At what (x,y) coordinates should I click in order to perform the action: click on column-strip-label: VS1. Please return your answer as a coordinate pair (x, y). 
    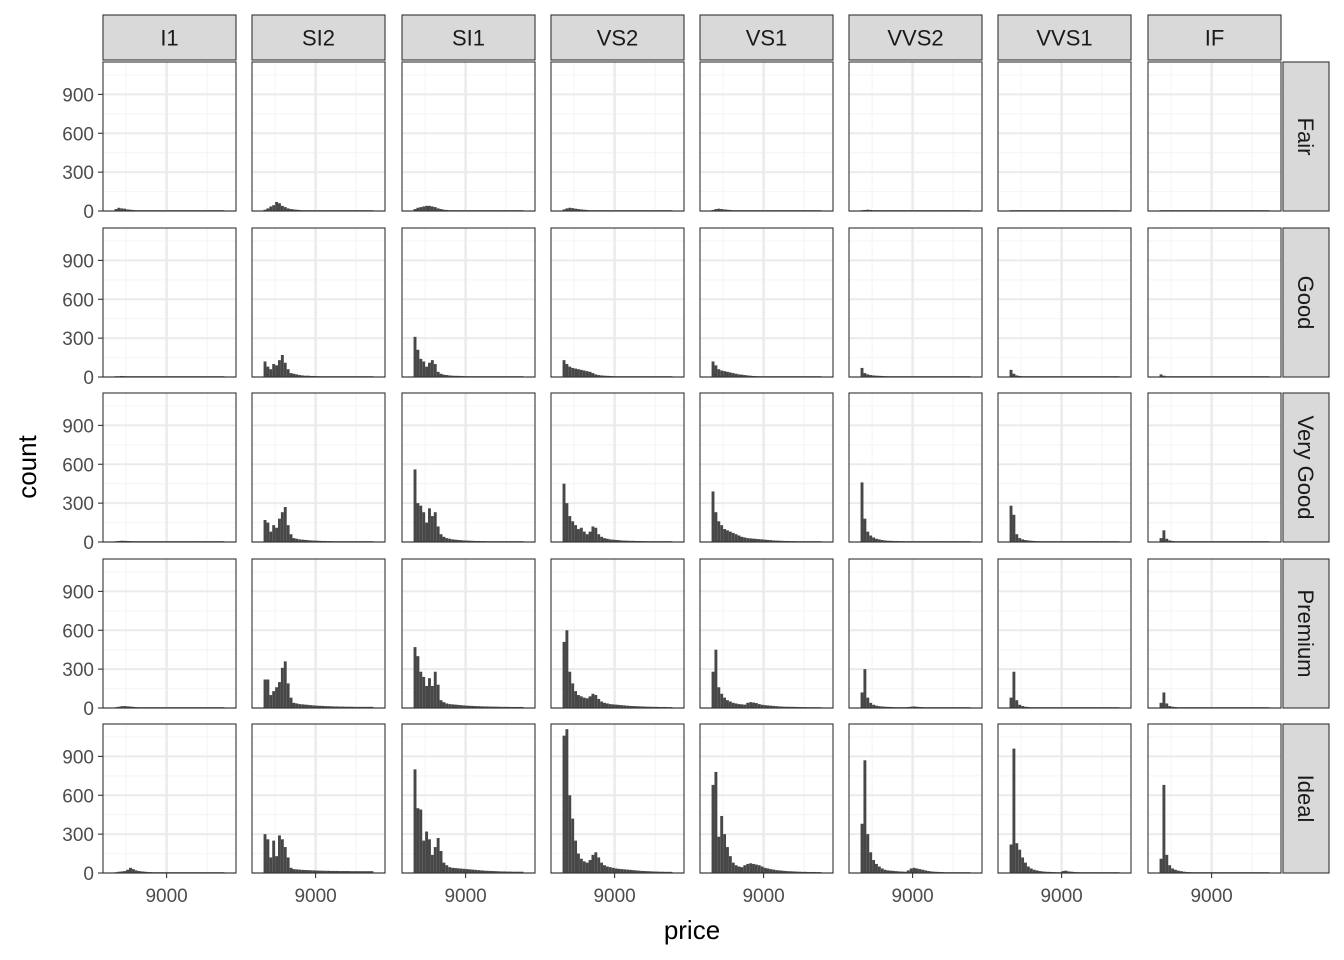
    Looking at the image, I should click on (767, 38).